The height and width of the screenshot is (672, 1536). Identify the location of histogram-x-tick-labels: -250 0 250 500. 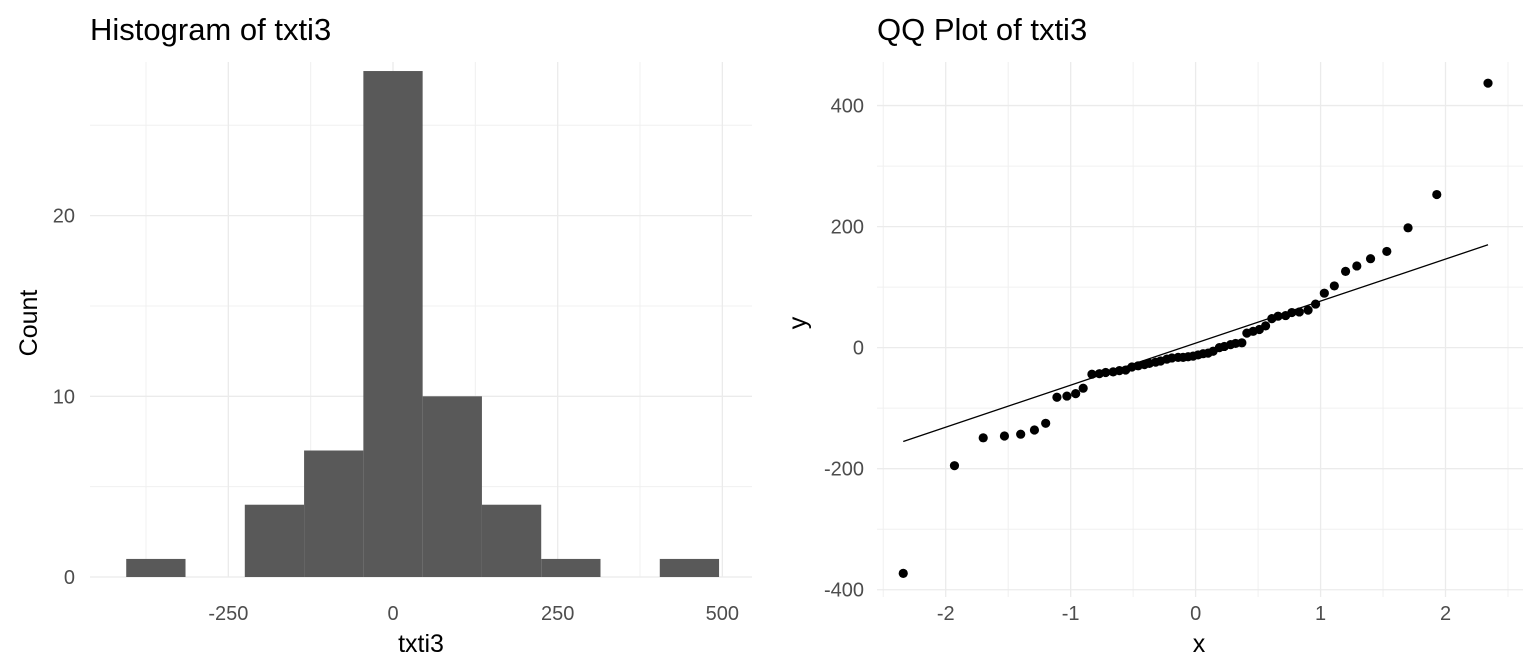
(473, 614).